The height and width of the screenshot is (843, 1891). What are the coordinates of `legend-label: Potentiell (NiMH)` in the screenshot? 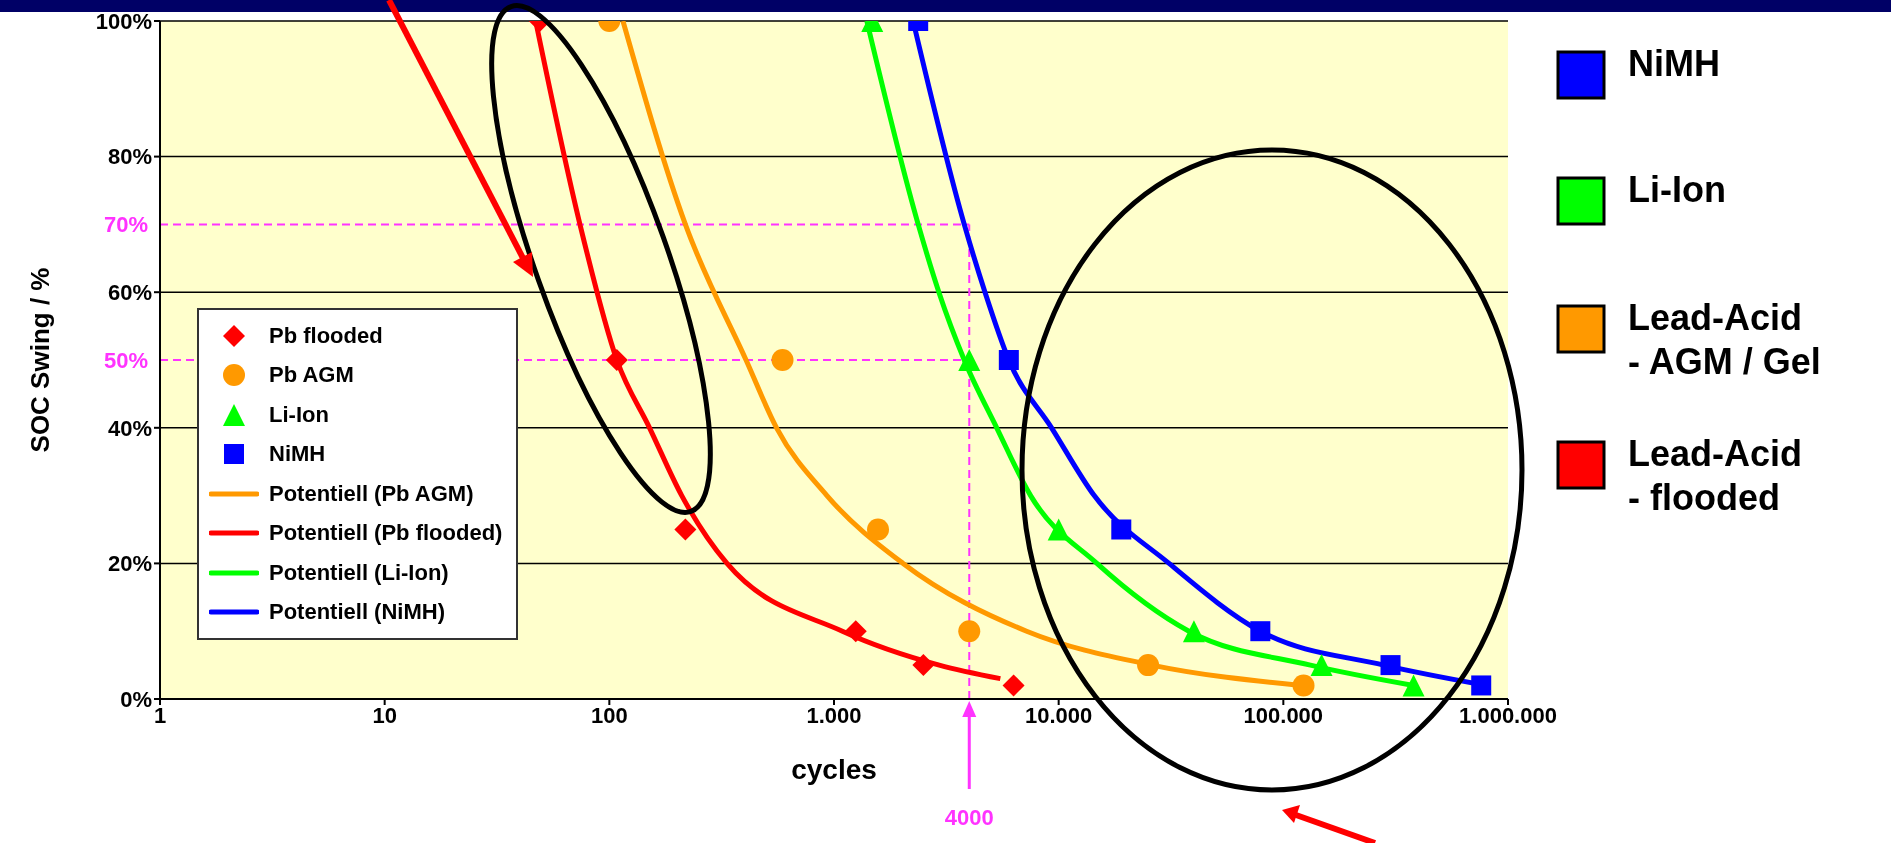 It's located at (357, 612).